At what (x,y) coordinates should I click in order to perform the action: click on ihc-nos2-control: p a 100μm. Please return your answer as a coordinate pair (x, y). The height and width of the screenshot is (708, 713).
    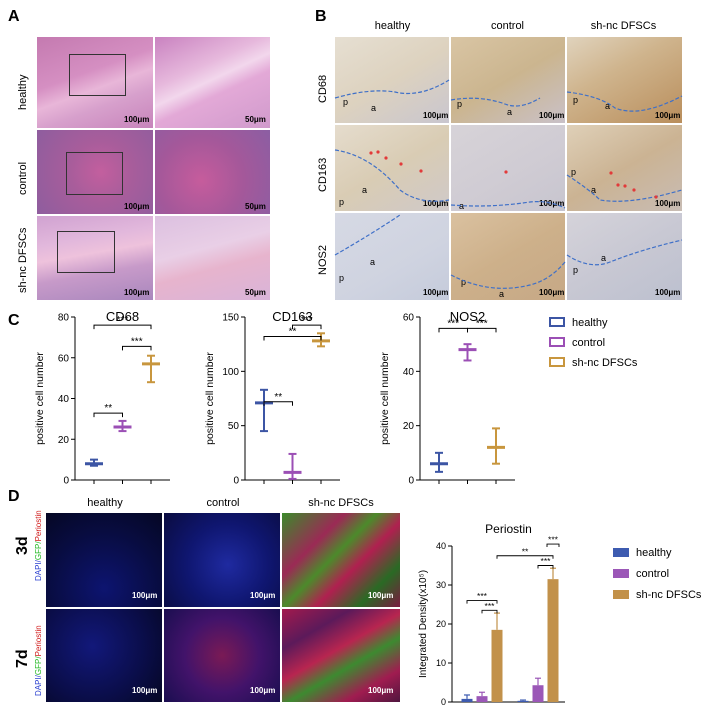
    Looking at the image, I should click on (508, 256).